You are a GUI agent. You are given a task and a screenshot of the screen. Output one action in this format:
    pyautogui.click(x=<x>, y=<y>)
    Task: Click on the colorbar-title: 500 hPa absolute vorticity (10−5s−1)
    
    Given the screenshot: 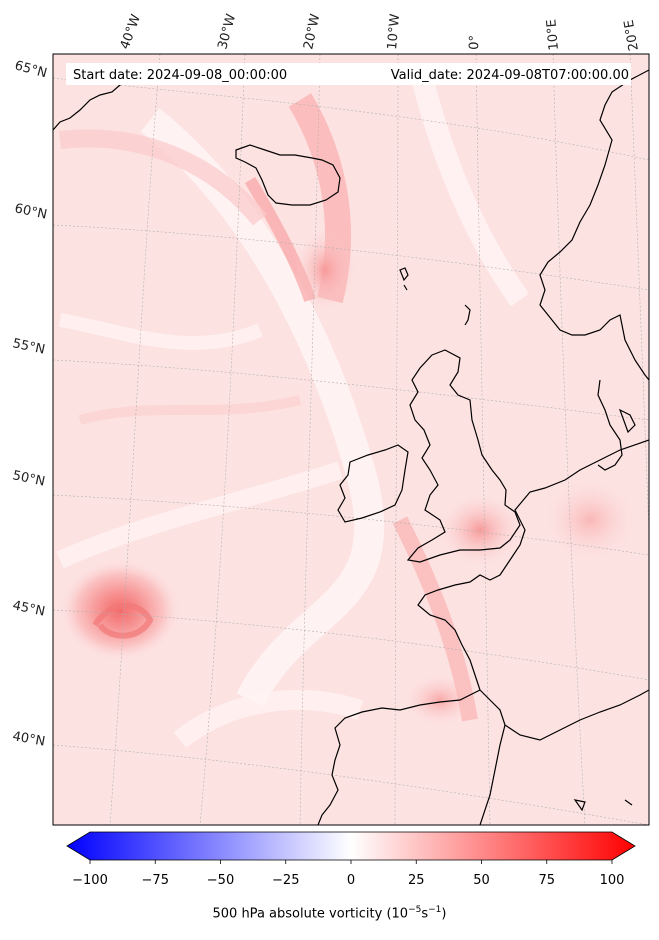 What is the action you would take?
    pyautogui.click(x=329, y=913)
    